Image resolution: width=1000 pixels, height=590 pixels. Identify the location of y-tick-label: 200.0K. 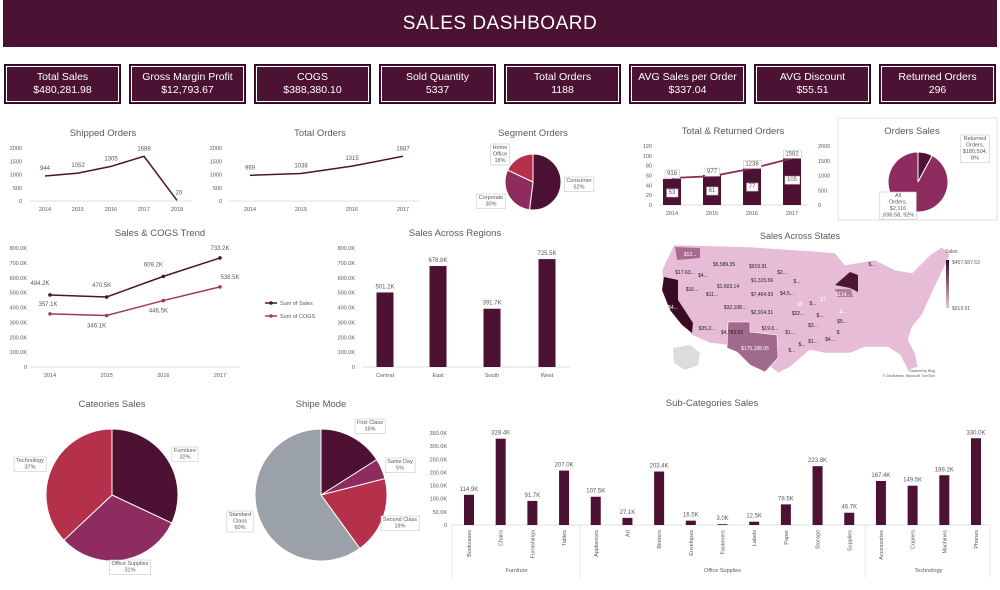
(347, 338).